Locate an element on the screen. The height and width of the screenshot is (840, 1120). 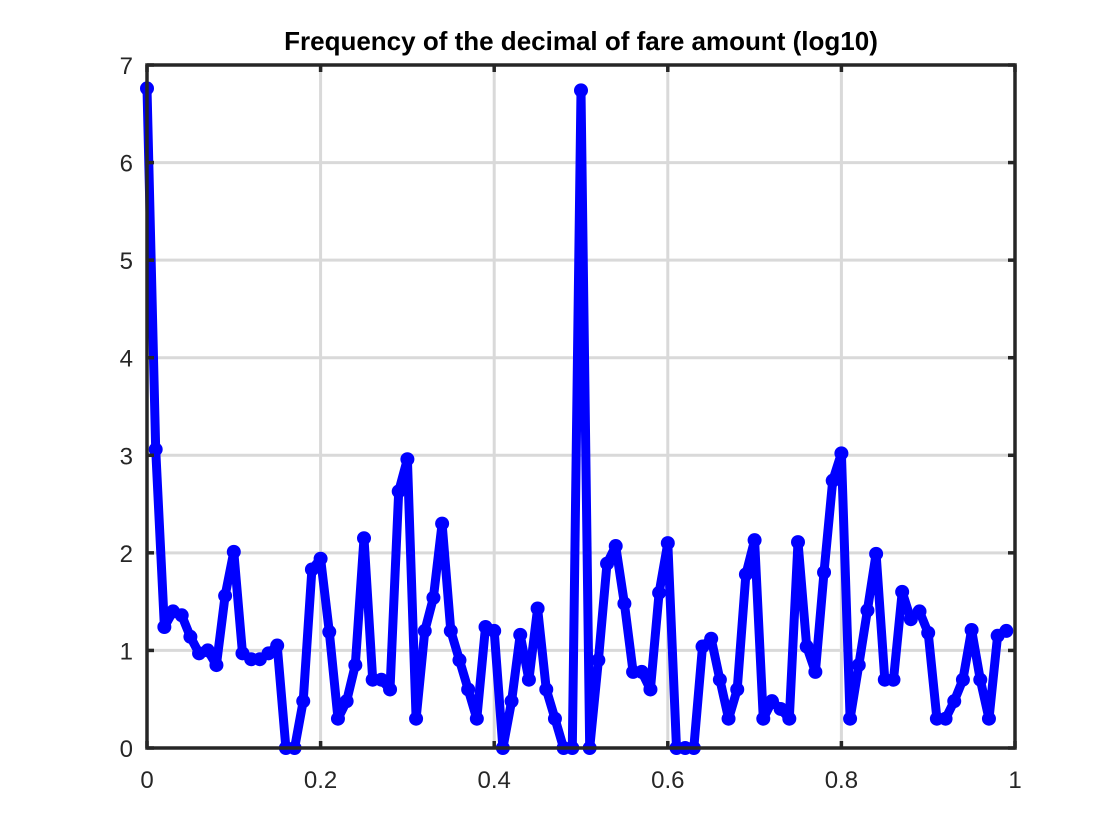
y-tick-label: 6 is located at coordinates (126, 164).